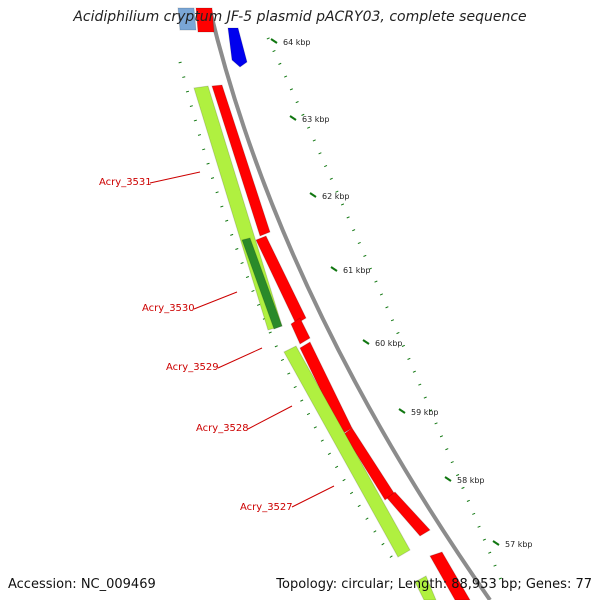 This screenshot has width=600, height=600. Describe the element at coordinates (192, 367) in the screenshot. I see `gene-label: Acry_3529` at that location.